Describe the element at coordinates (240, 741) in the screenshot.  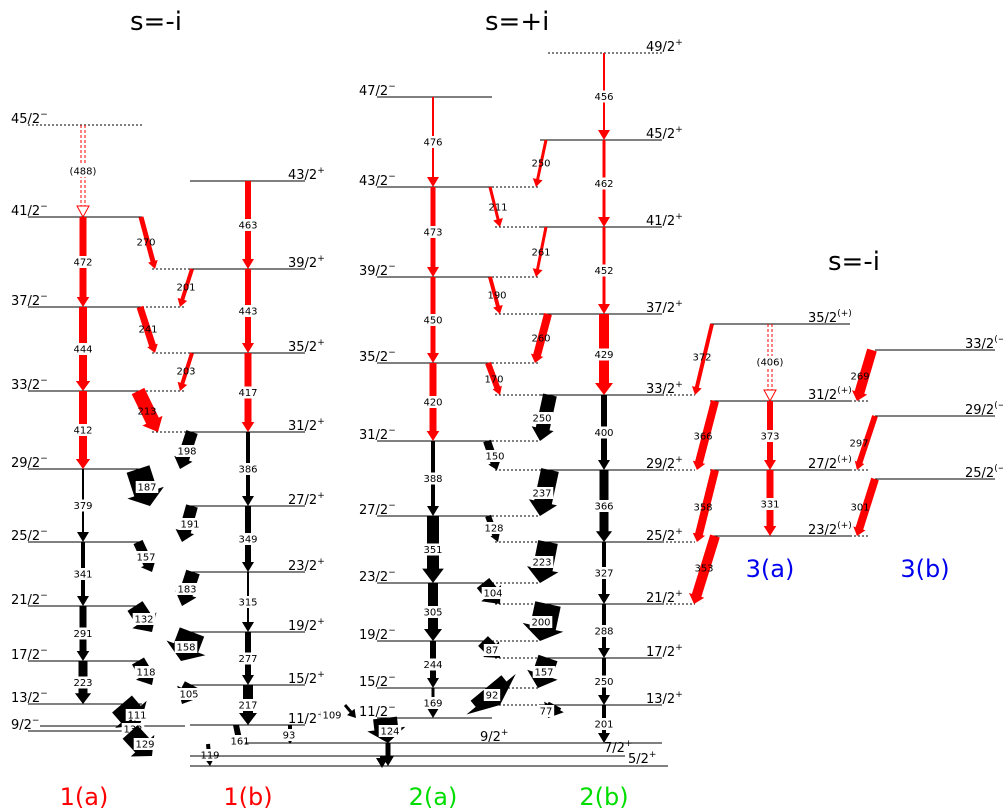
I see `energy-1-m1-17-bg` at that location.